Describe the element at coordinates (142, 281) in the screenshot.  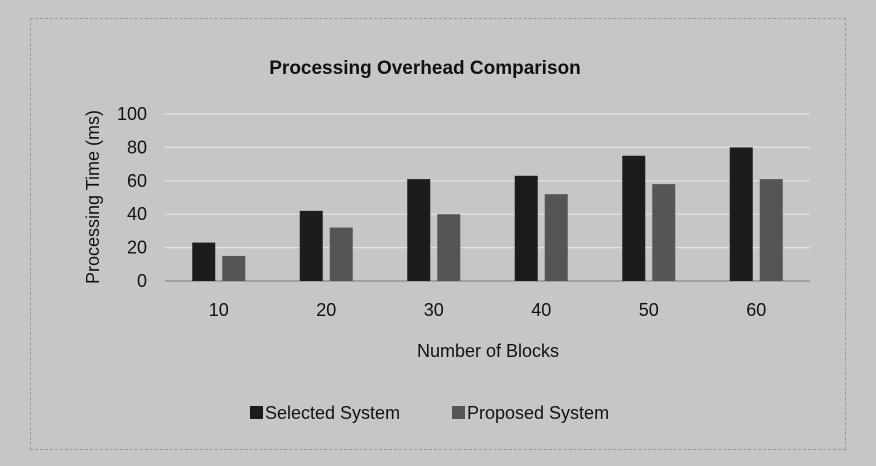
I see `y-tick-label: 0` at that location.